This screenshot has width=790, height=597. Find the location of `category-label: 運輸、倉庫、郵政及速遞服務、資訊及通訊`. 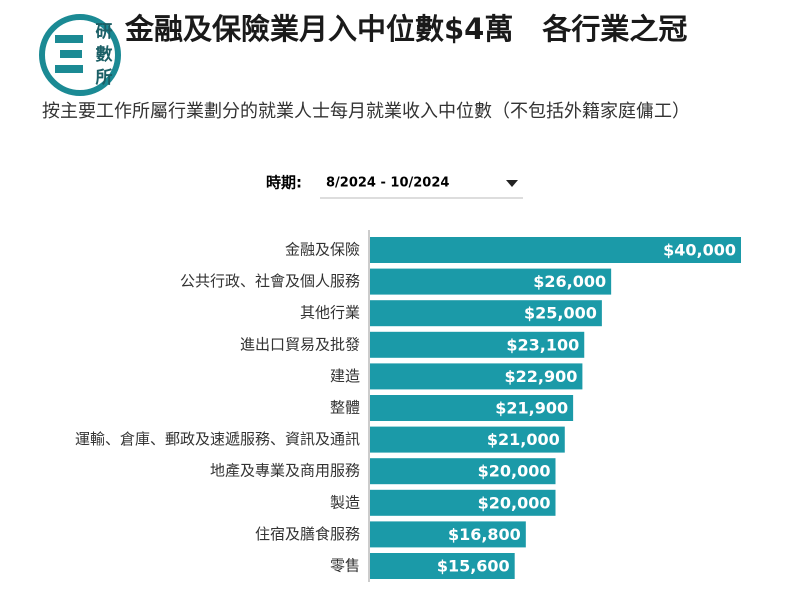

category-label: 運輸、倉庫、郵政及速遞服務、資訊及通訊 is located at coordinates (217, 439).